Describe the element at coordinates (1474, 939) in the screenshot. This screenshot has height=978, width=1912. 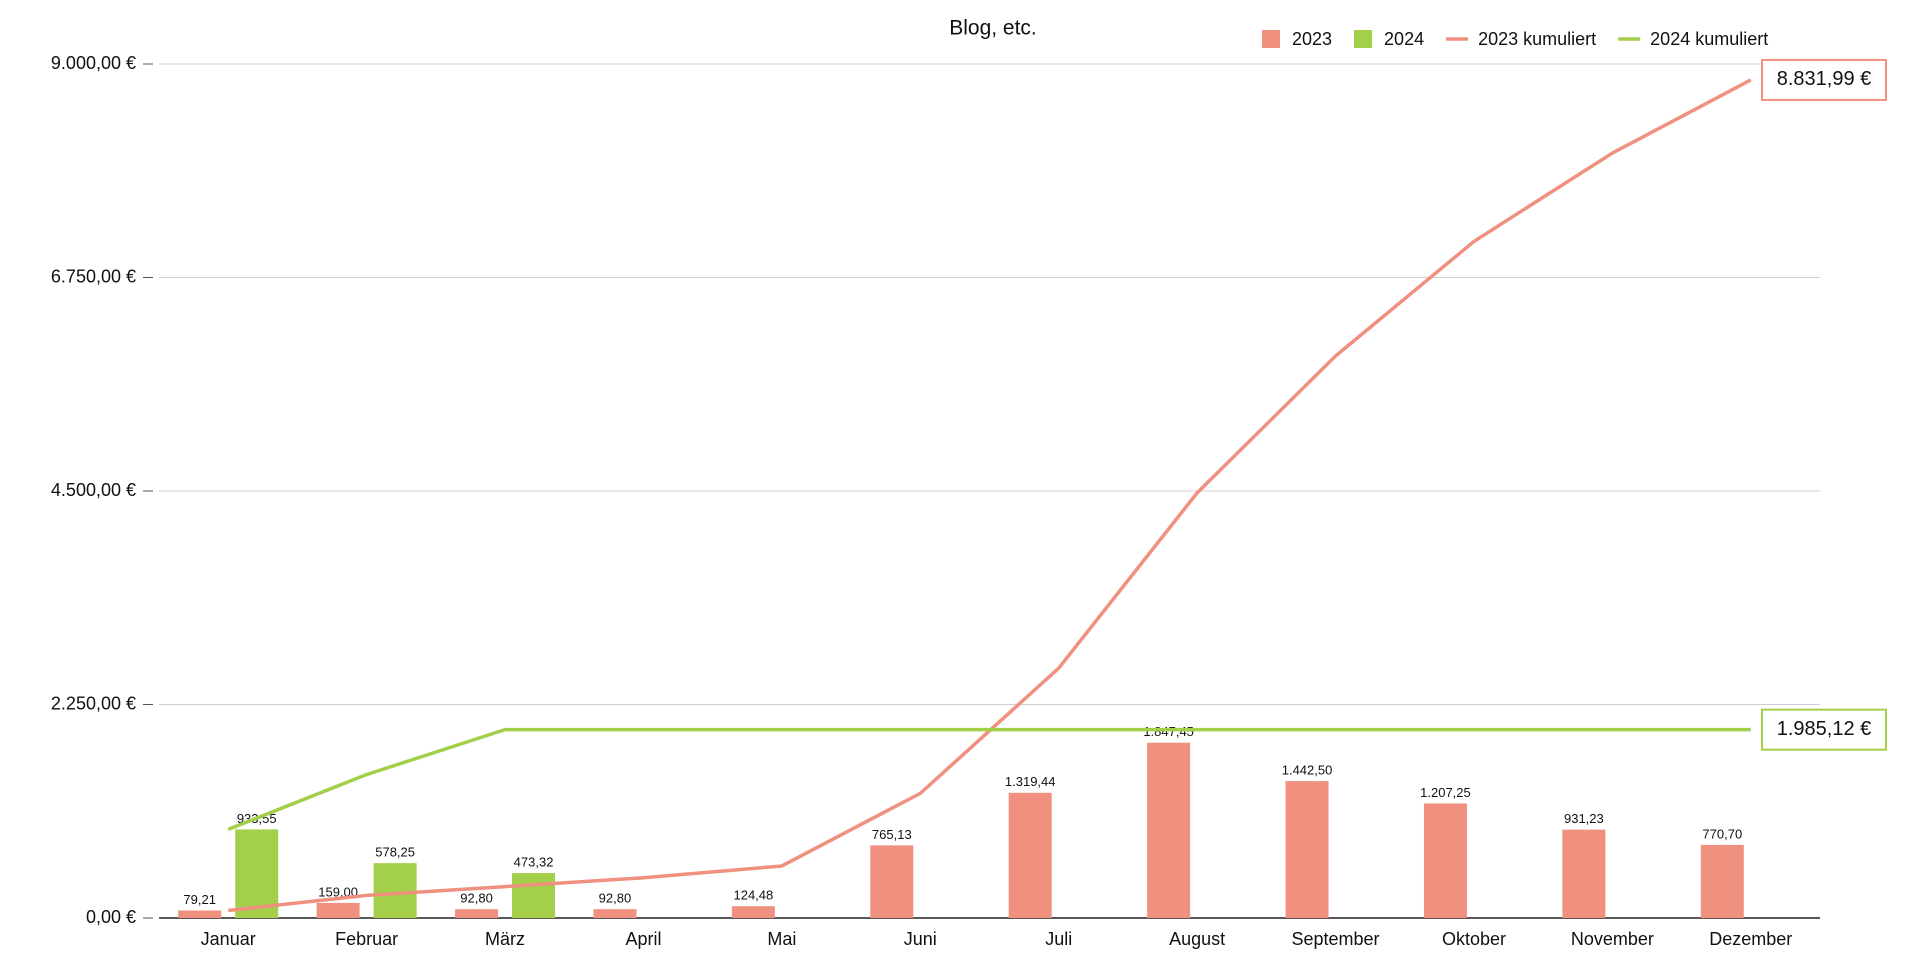
I see `x-tick-label: Oktober` at that location.